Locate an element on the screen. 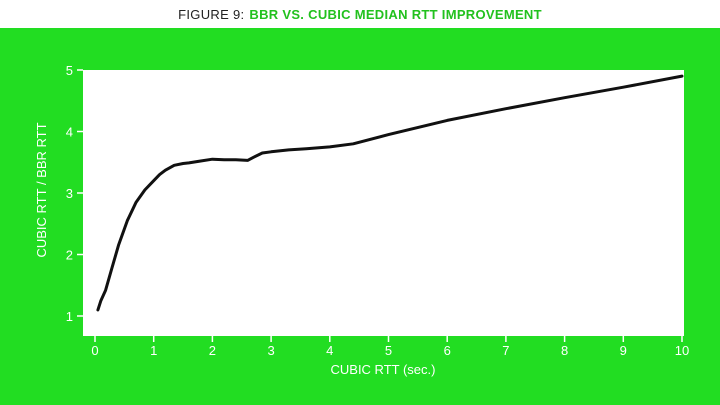 The image size is (720, 405). y-axis-title: CUBIC RTT / BBR RTT is located at coordinates (41, 189).